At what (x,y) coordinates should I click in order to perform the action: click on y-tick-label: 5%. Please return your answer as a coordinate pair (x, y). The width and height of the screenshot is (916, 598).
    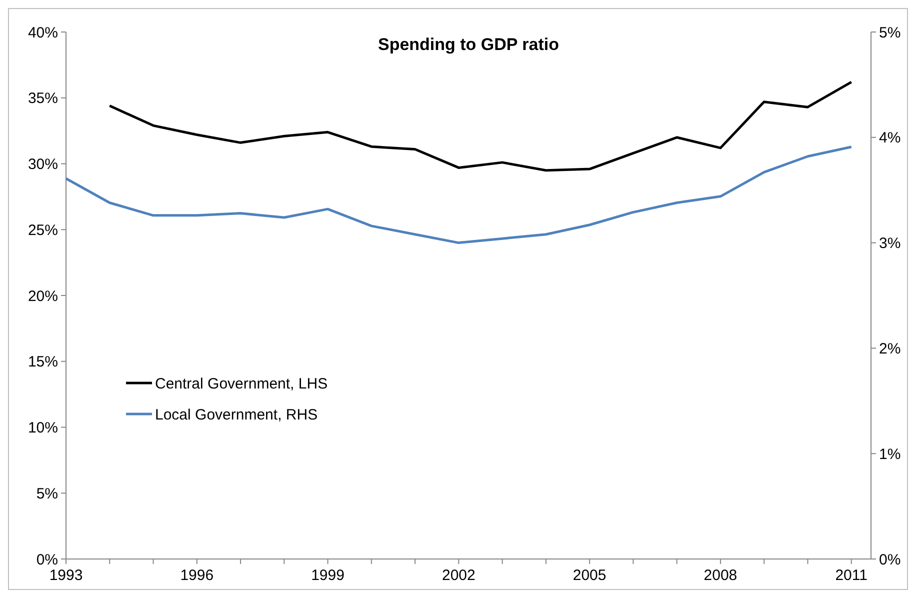
    Looking at the image, I should click on (47, 493).